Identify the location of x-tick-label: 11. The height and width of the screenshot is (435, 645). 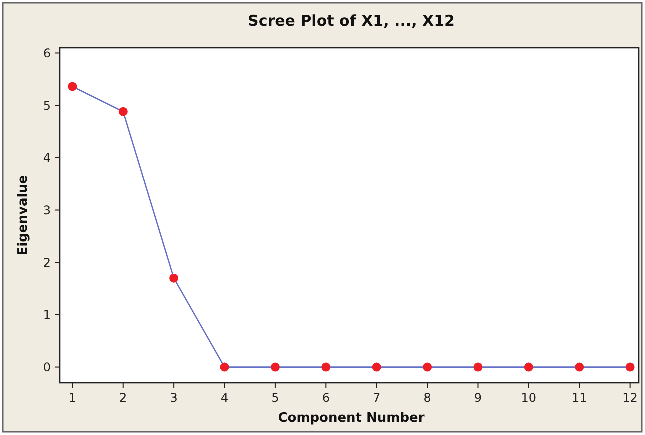
(580, 398).